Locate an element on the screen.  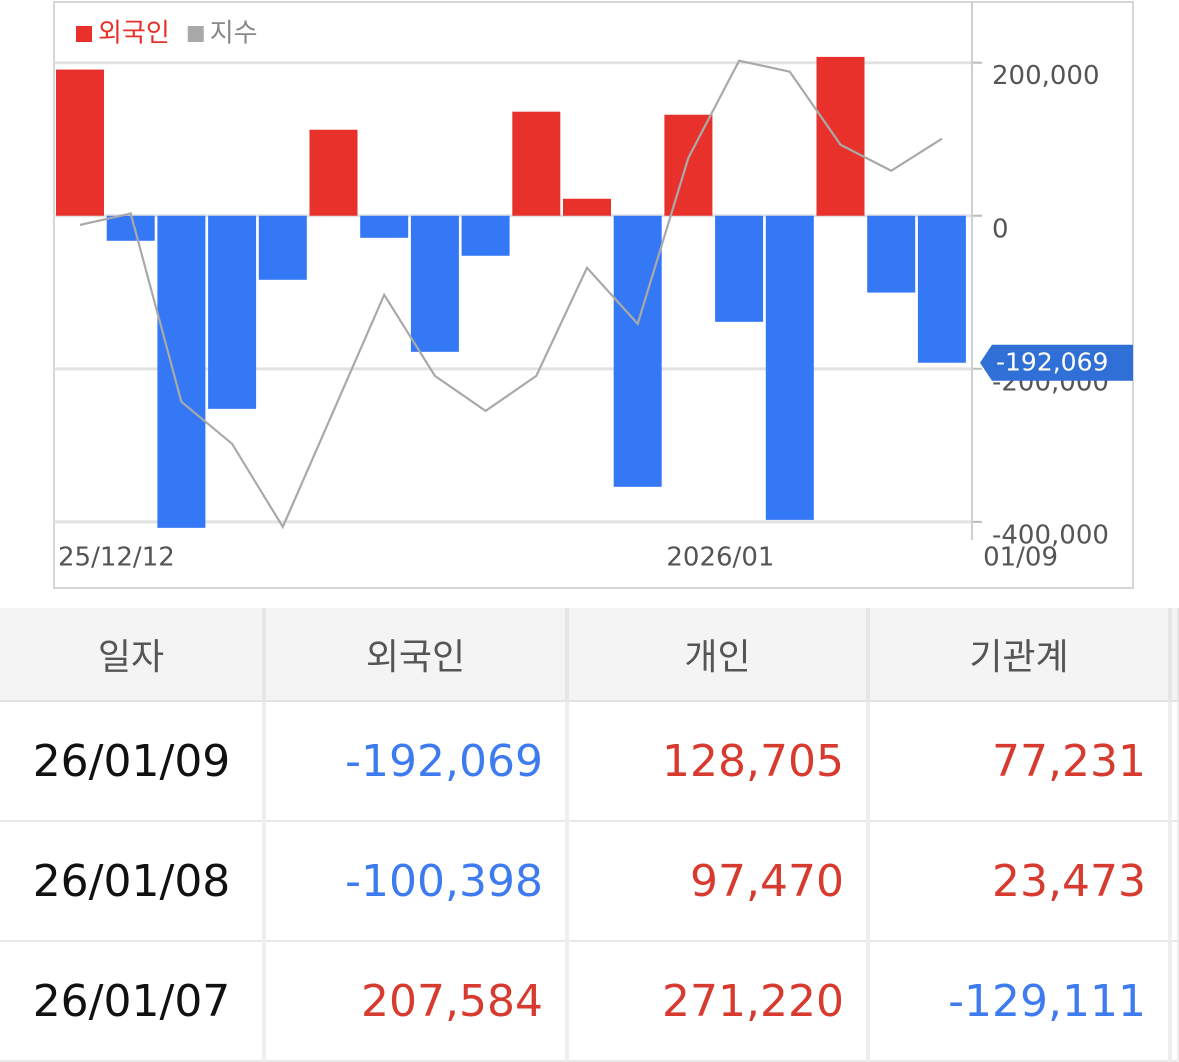
table-row: 26/01/09 -192,069 128,705 77,231 is located at coordinates (589, 761).